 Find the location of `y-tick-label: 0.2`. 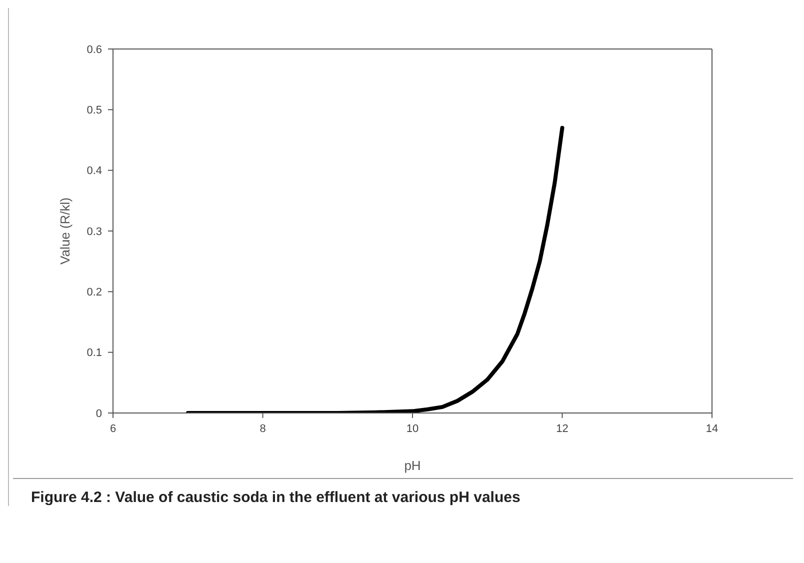

y-tick-label: 0.2 is located at coordinates (94, 292).